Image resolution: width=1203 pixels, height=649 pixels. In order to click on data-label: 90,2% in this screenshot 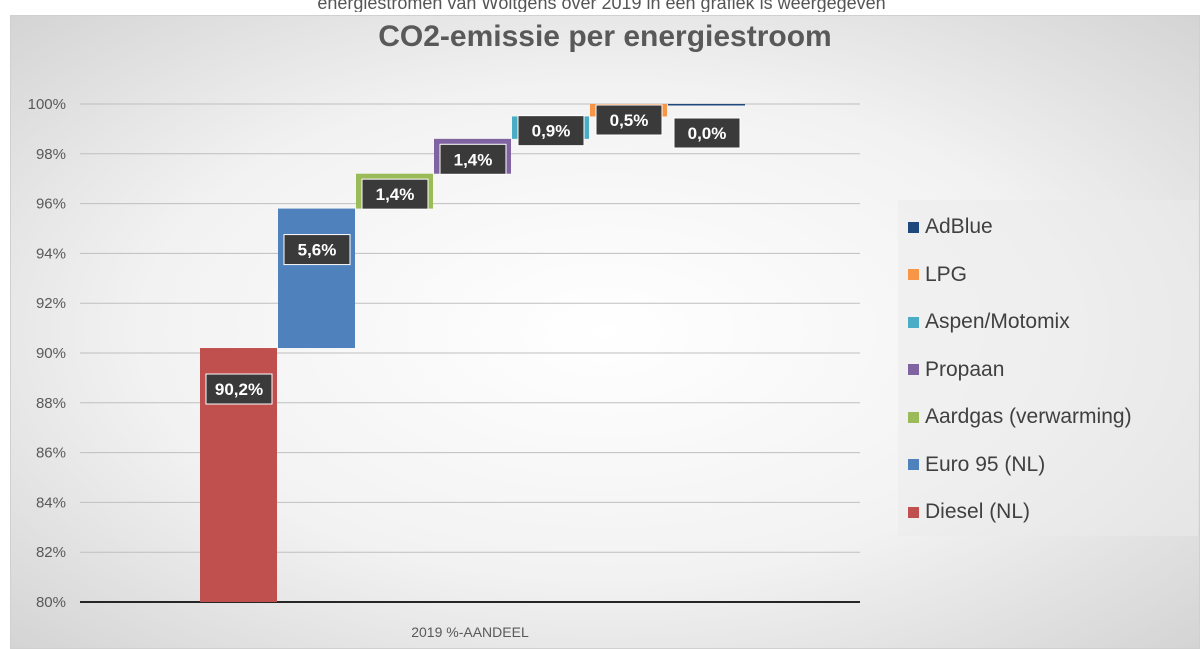, I will do `click(239, 389)`.